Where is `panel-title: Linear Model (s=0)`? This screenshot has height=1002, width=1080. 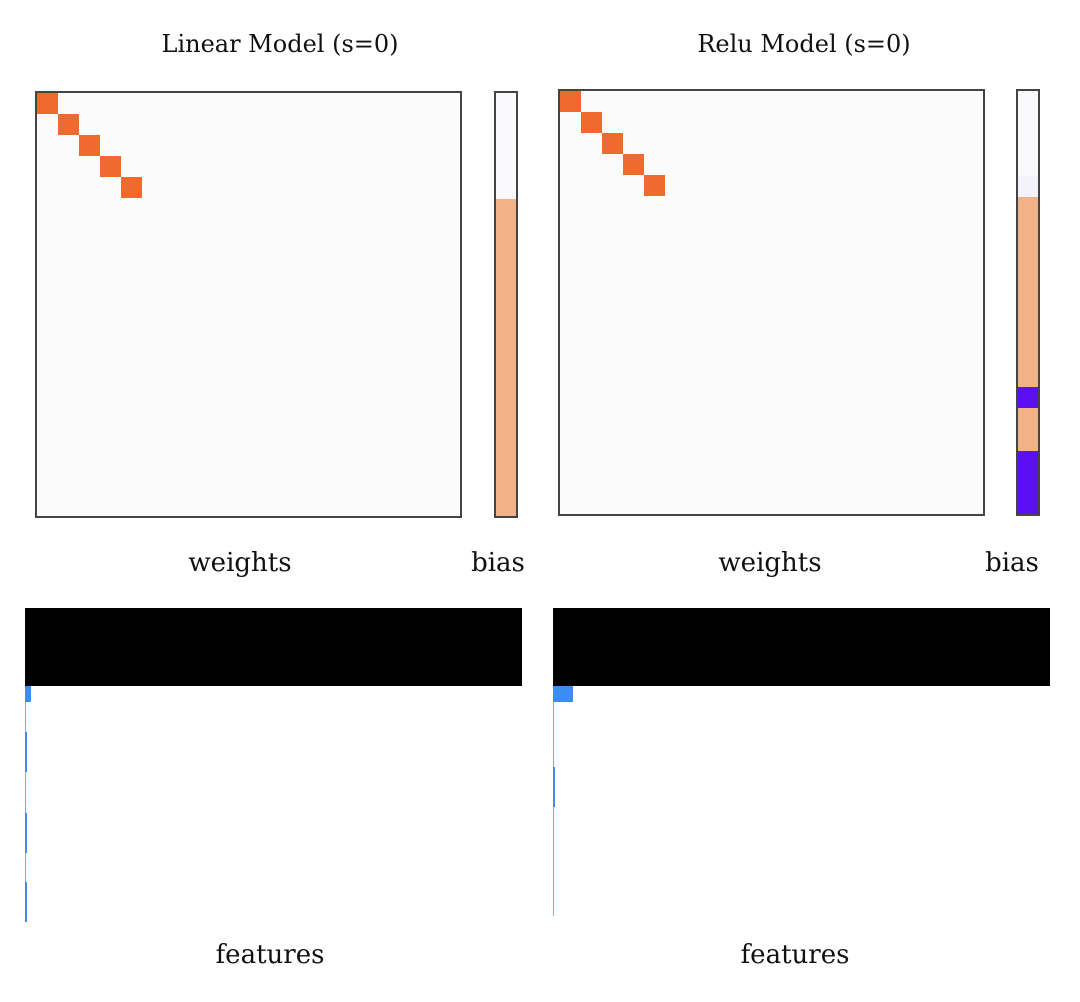
panel-title: Linear Model (s=0) is located at coordinates (280, 44).